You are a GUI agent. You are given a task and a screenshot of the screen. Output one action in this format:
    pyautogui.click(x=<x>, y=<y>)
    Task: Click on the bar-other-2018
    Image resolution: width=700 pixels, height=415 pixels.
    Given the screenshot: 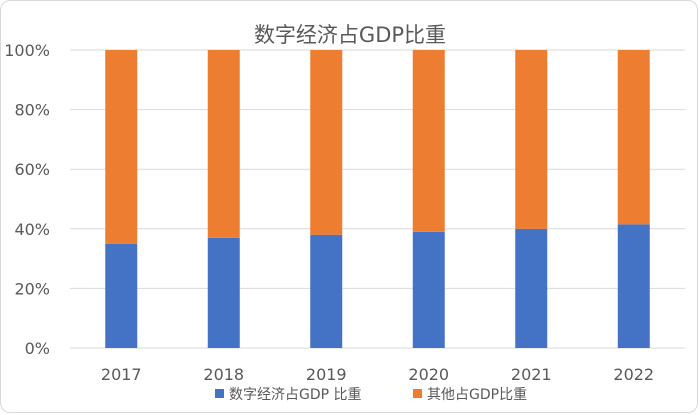 What is the action you would take?
    pyautogui.click(x=223, y=144)
    